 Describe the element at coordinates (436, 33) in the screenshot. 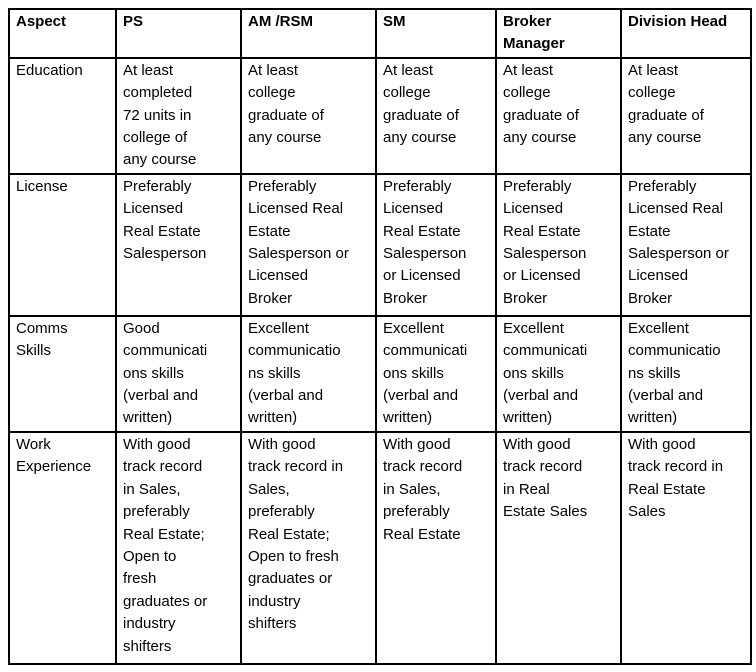

I see `column-header-sm: SM` at that location.